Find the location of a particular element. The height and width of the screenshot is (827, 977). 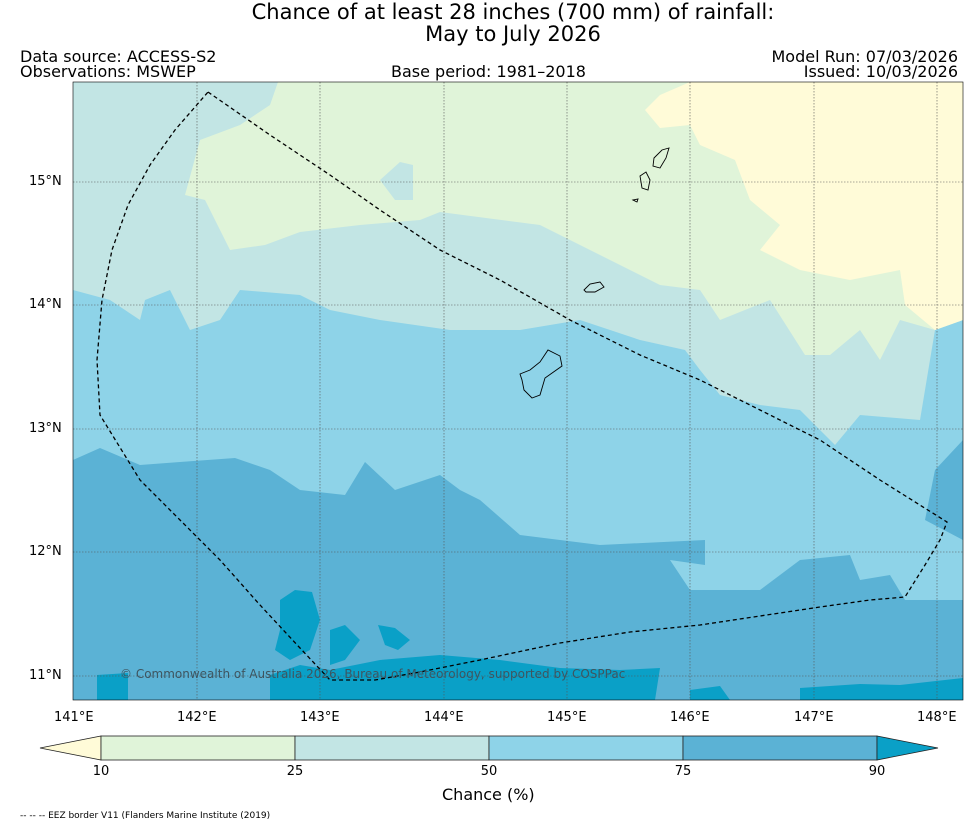

aguijan-outline is located at coordinates (635, 200).